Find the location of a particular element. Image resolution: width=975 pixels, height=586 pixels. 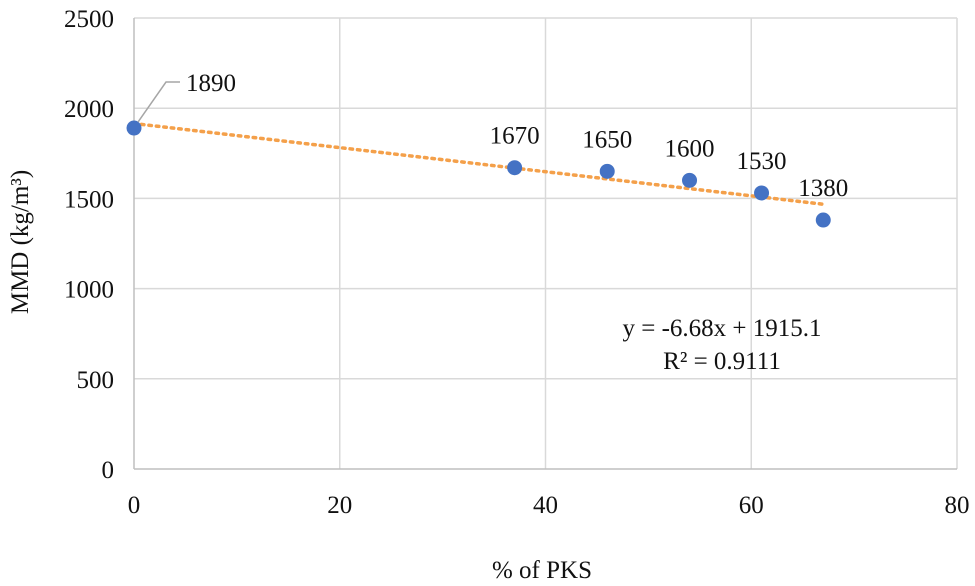

y-tick-label: 1000 is located at coordinates (89, 290).